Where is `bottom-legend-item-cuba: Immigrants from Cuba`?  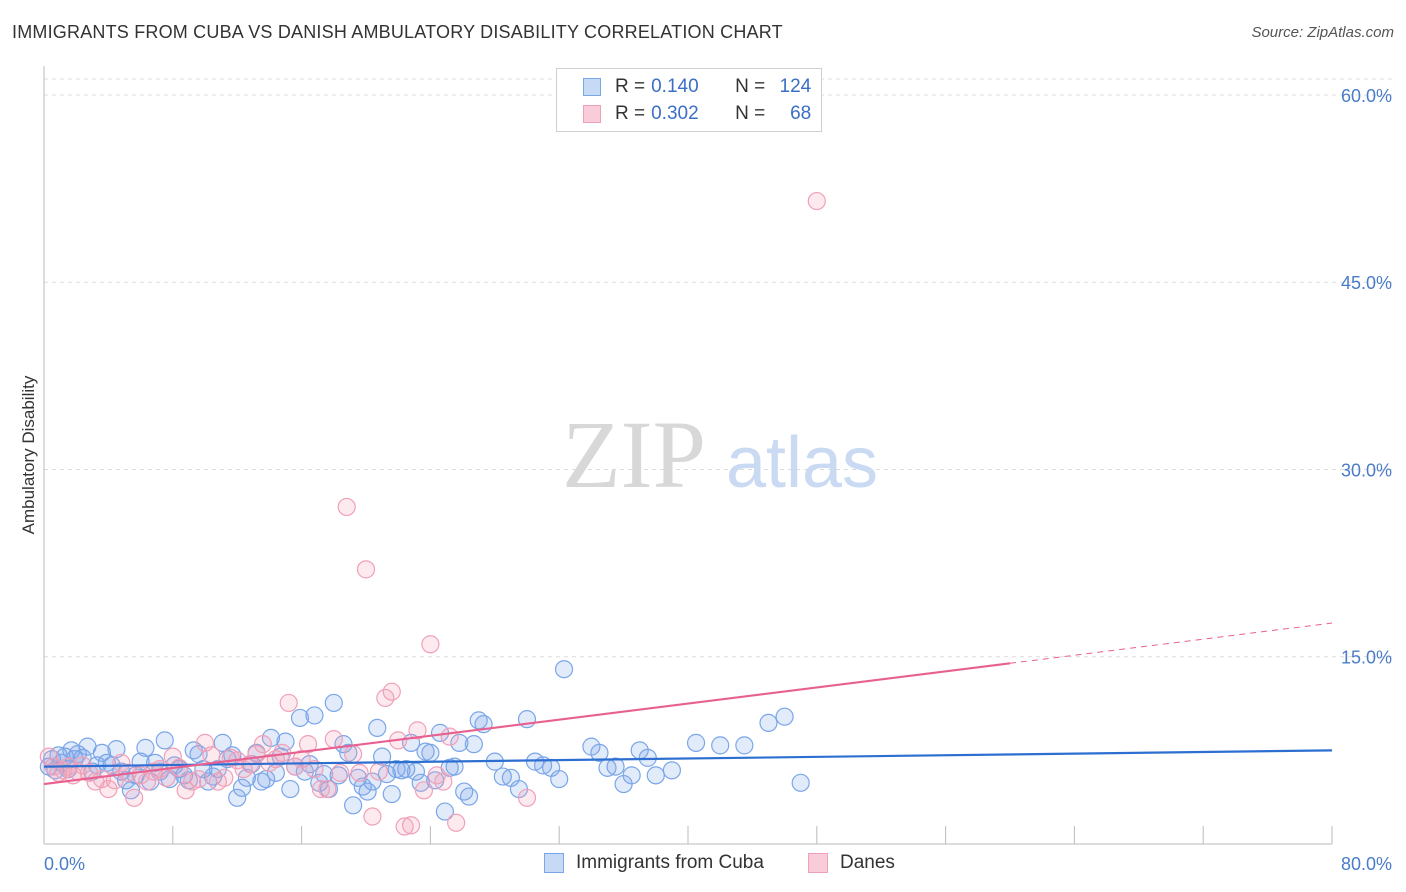 bottom-legend-item-cuba: Immigrants from Cuba is located at coordinates (654, 863).